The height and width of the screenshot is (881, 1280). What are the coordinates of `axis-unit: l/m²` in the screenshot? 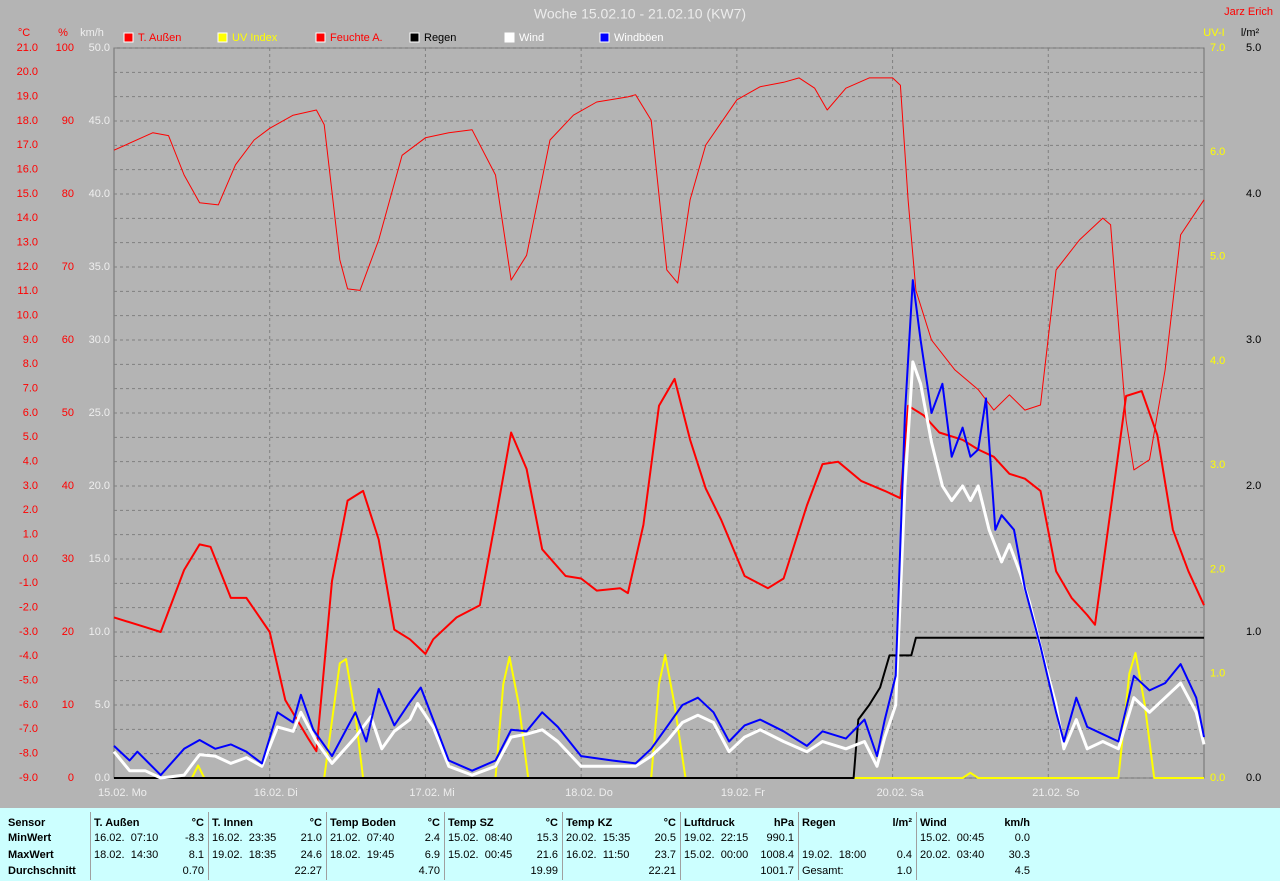 It's located at (1250, 33).